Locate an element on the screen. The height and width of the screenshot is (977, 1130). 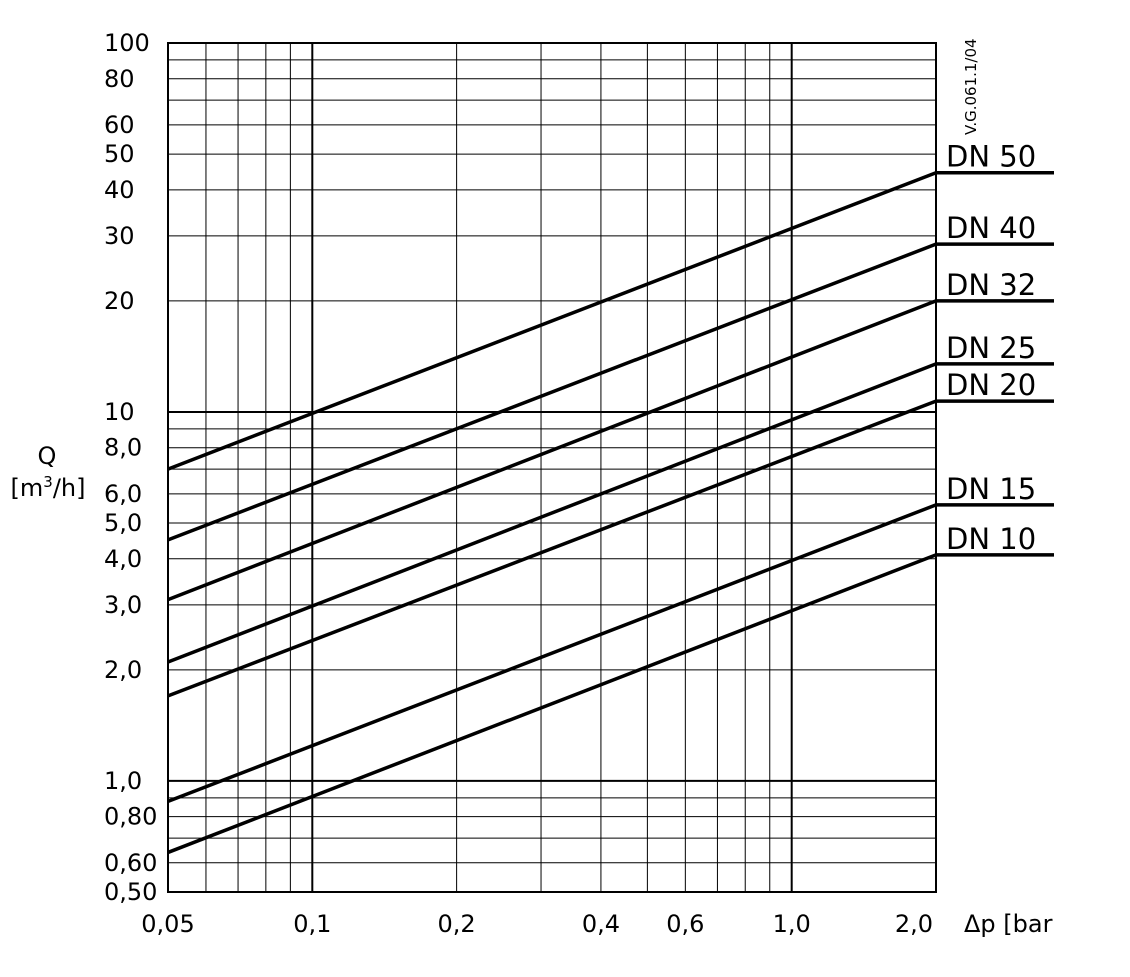
y-axis-unit: [m3/h] is located at coordinates (48, 487).